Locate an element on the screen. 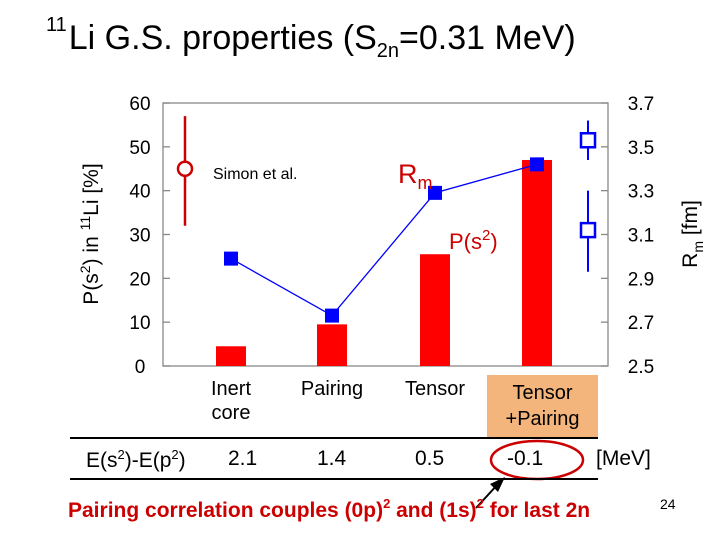 The image size is (720, 540). right-tick-label: 3.5 is located at coordinates (641, 148).